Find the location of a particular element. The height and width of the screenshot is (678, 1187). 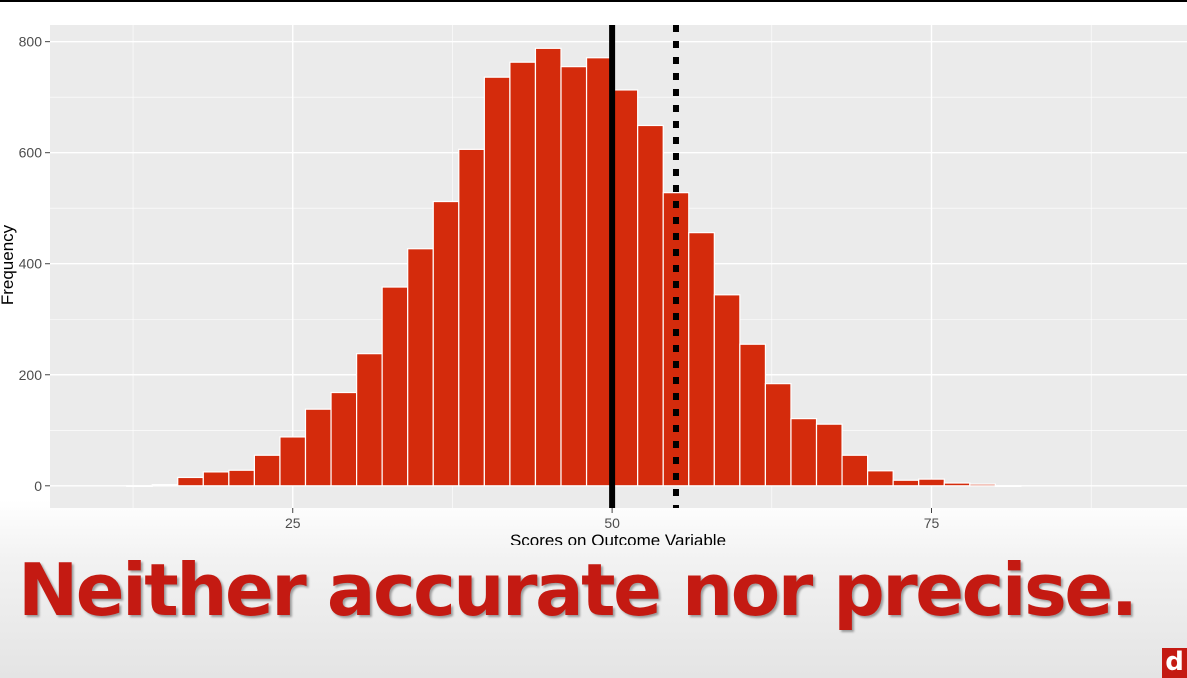

x-tick-label: 75 is located at coordinates (932, 523).